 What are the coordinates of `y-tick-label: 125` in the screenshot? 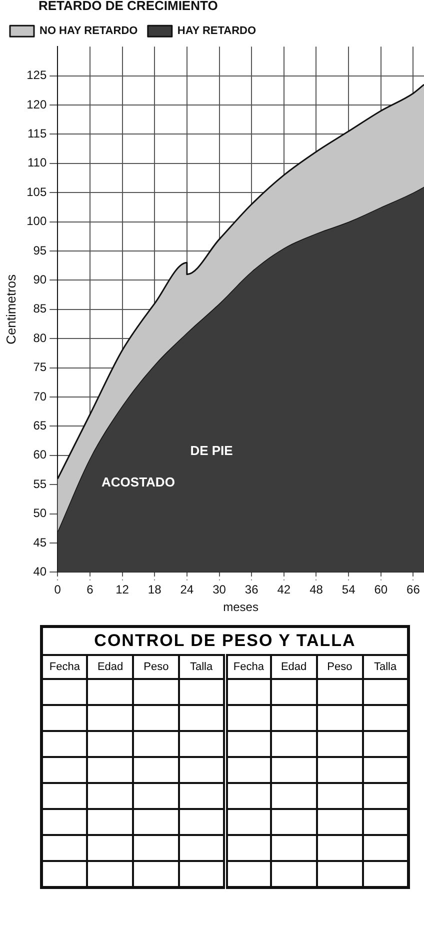 It's located at (36, 75).